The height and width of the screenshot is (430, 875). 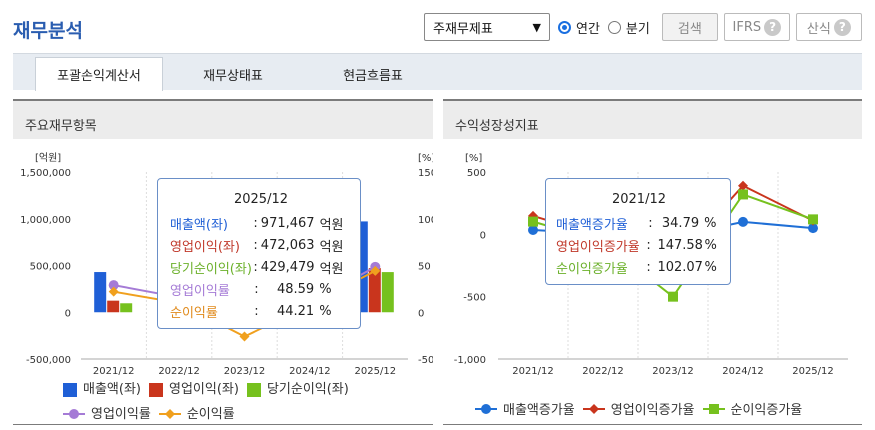 I want to click on help-icon: ?, so click(x=773, y=27).